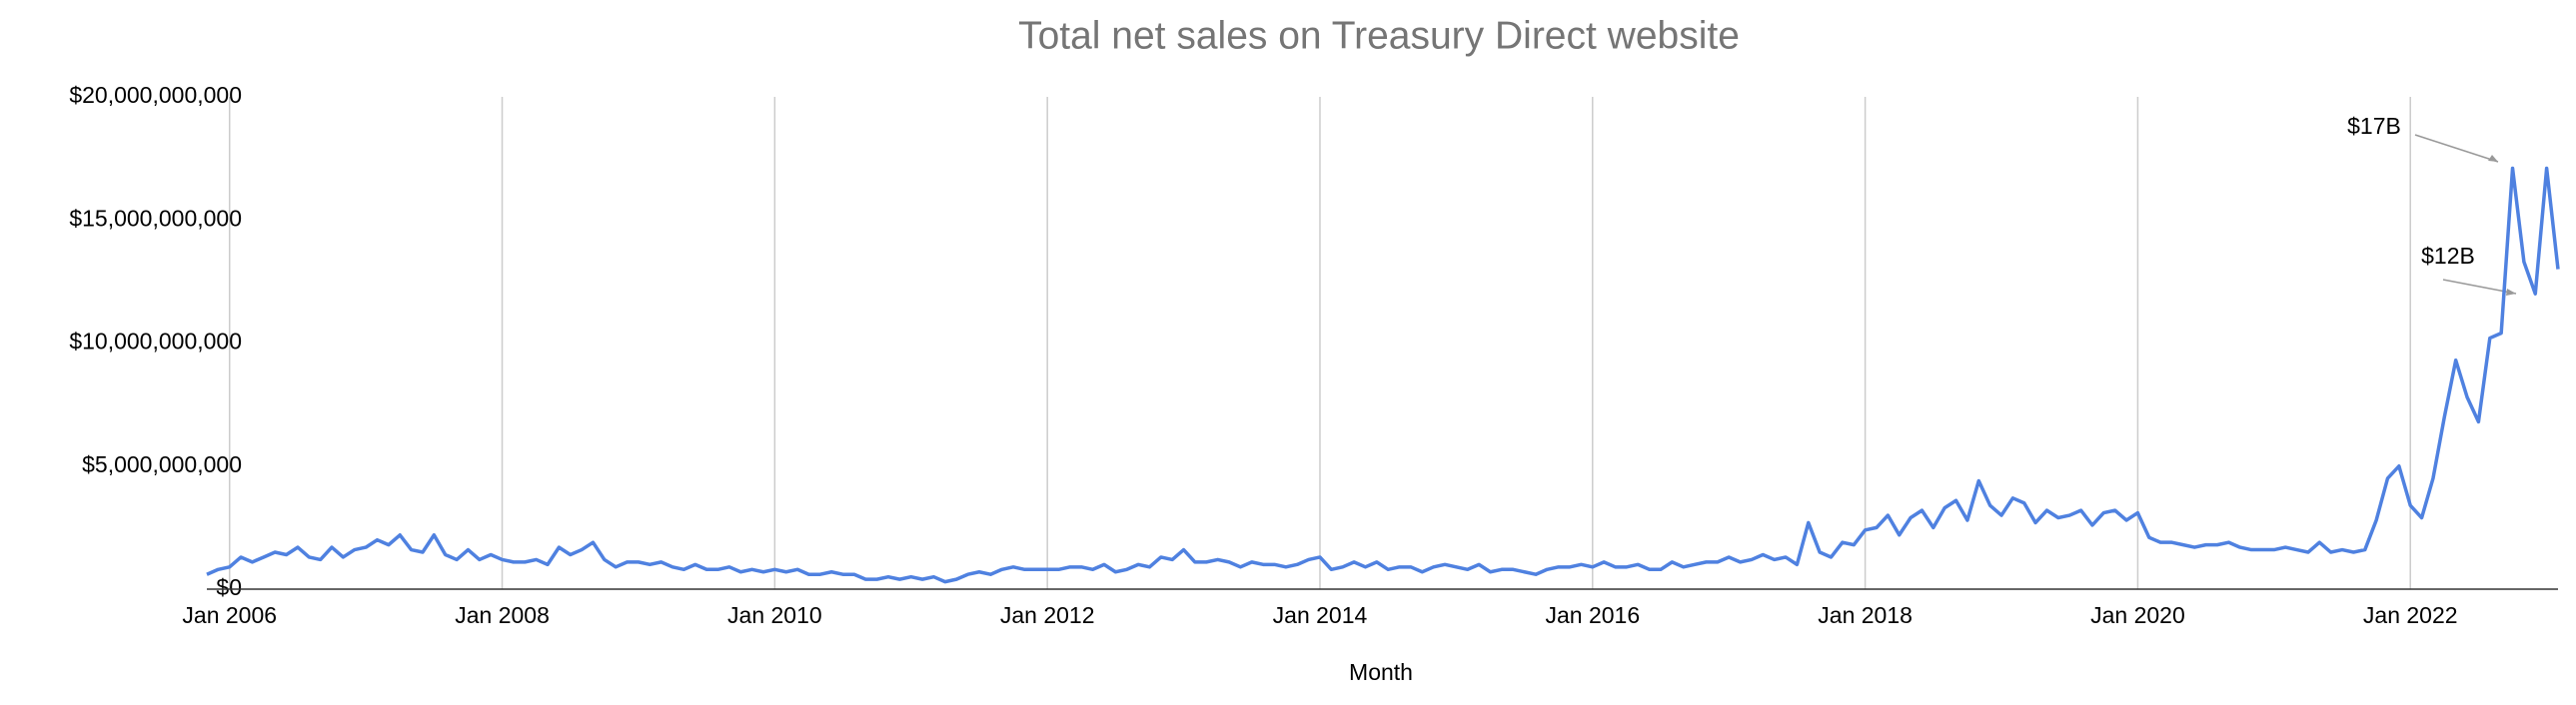 Image resolution: width=2576 pixels, height=705 pixels. Describe the element at coordinates (1320, 615) in the screenshot. I see `x-tick-label: Jan 2014` at that location.